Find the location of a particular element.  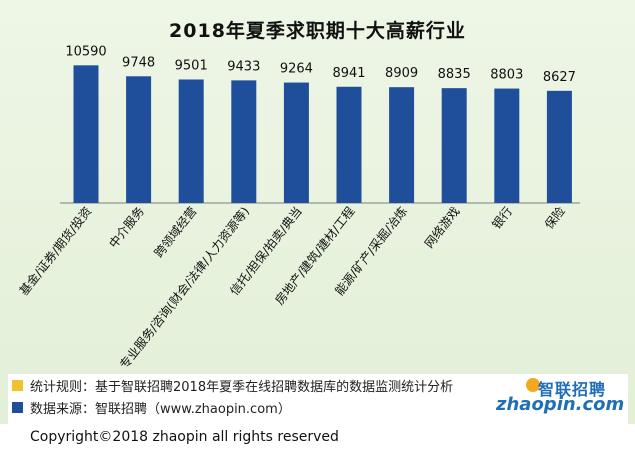

chart-title: 2018年夏季求职期十大高薪行业 is located at coordinates (317, 31).